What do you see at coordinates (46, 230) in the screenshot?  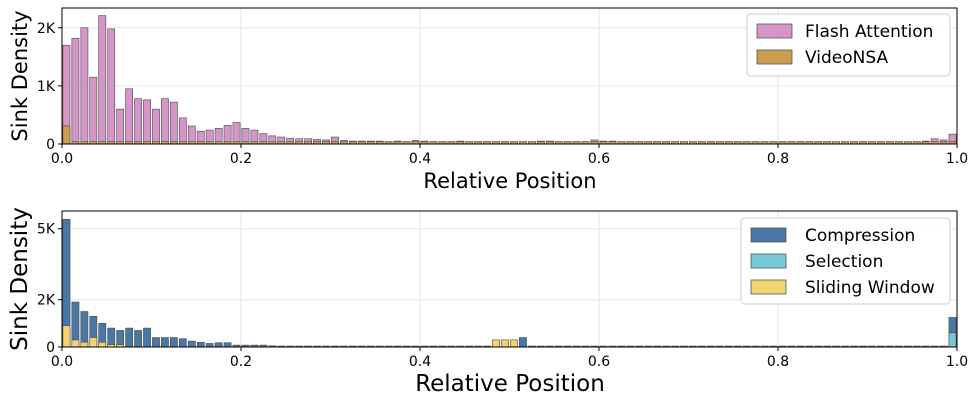 I see `y-tick-label: 5K` at bounding box center [46, 230].